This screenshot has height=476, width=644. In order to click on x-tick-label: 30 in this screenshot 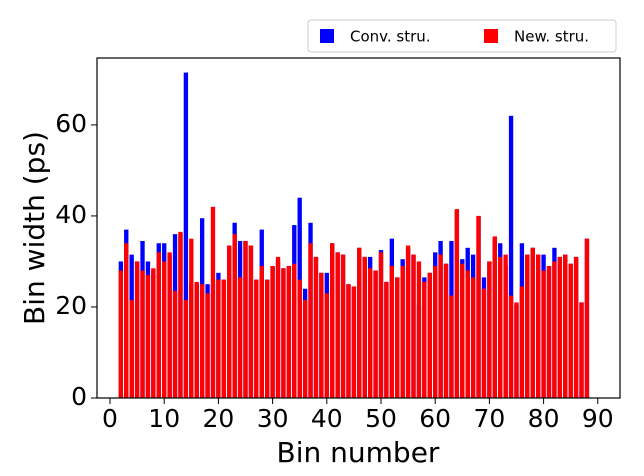, I will do `click(273, 418)`.